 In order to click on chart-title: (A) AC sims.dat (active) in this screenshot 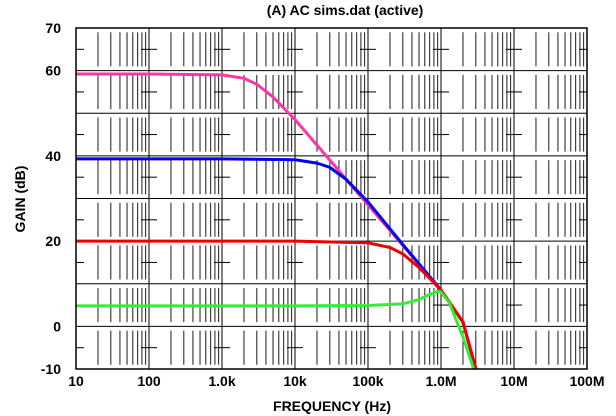, I will do `click(345, 10)`.